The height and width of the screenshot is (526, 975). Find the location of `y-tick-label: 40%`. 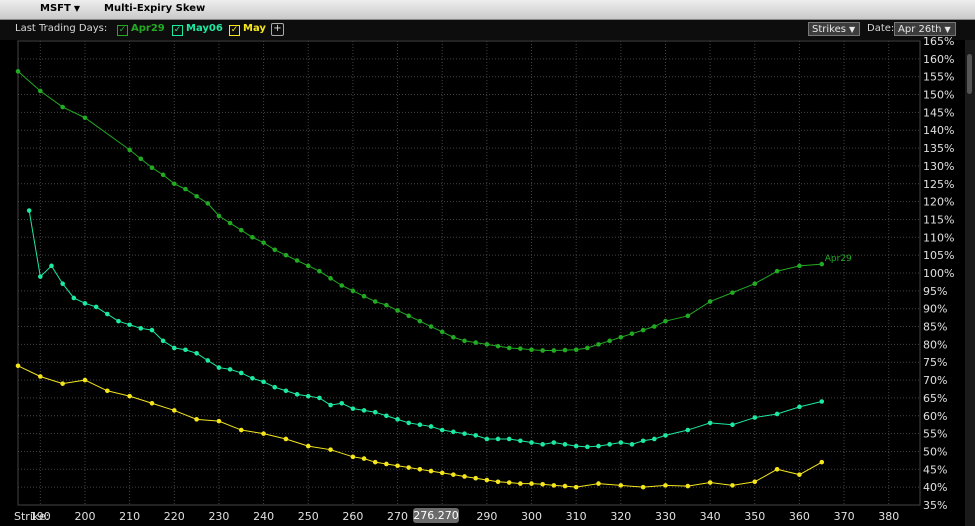

y-tick-label: 40% is located at coordinates (935, 487).